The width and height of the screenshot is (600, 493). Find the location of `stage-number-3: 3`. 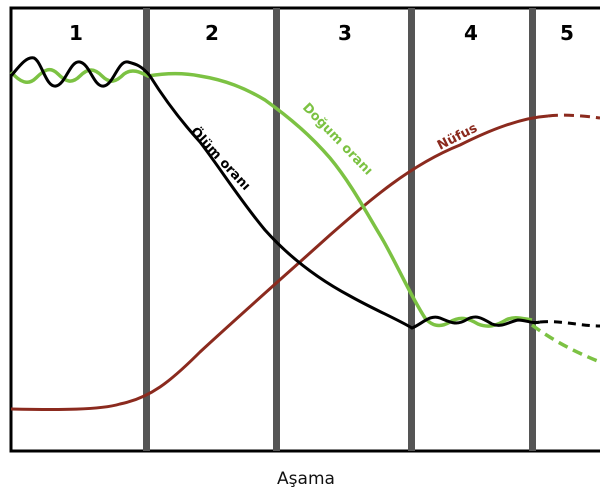

stage-number-3: 3 is located at coordinates (345, 33).